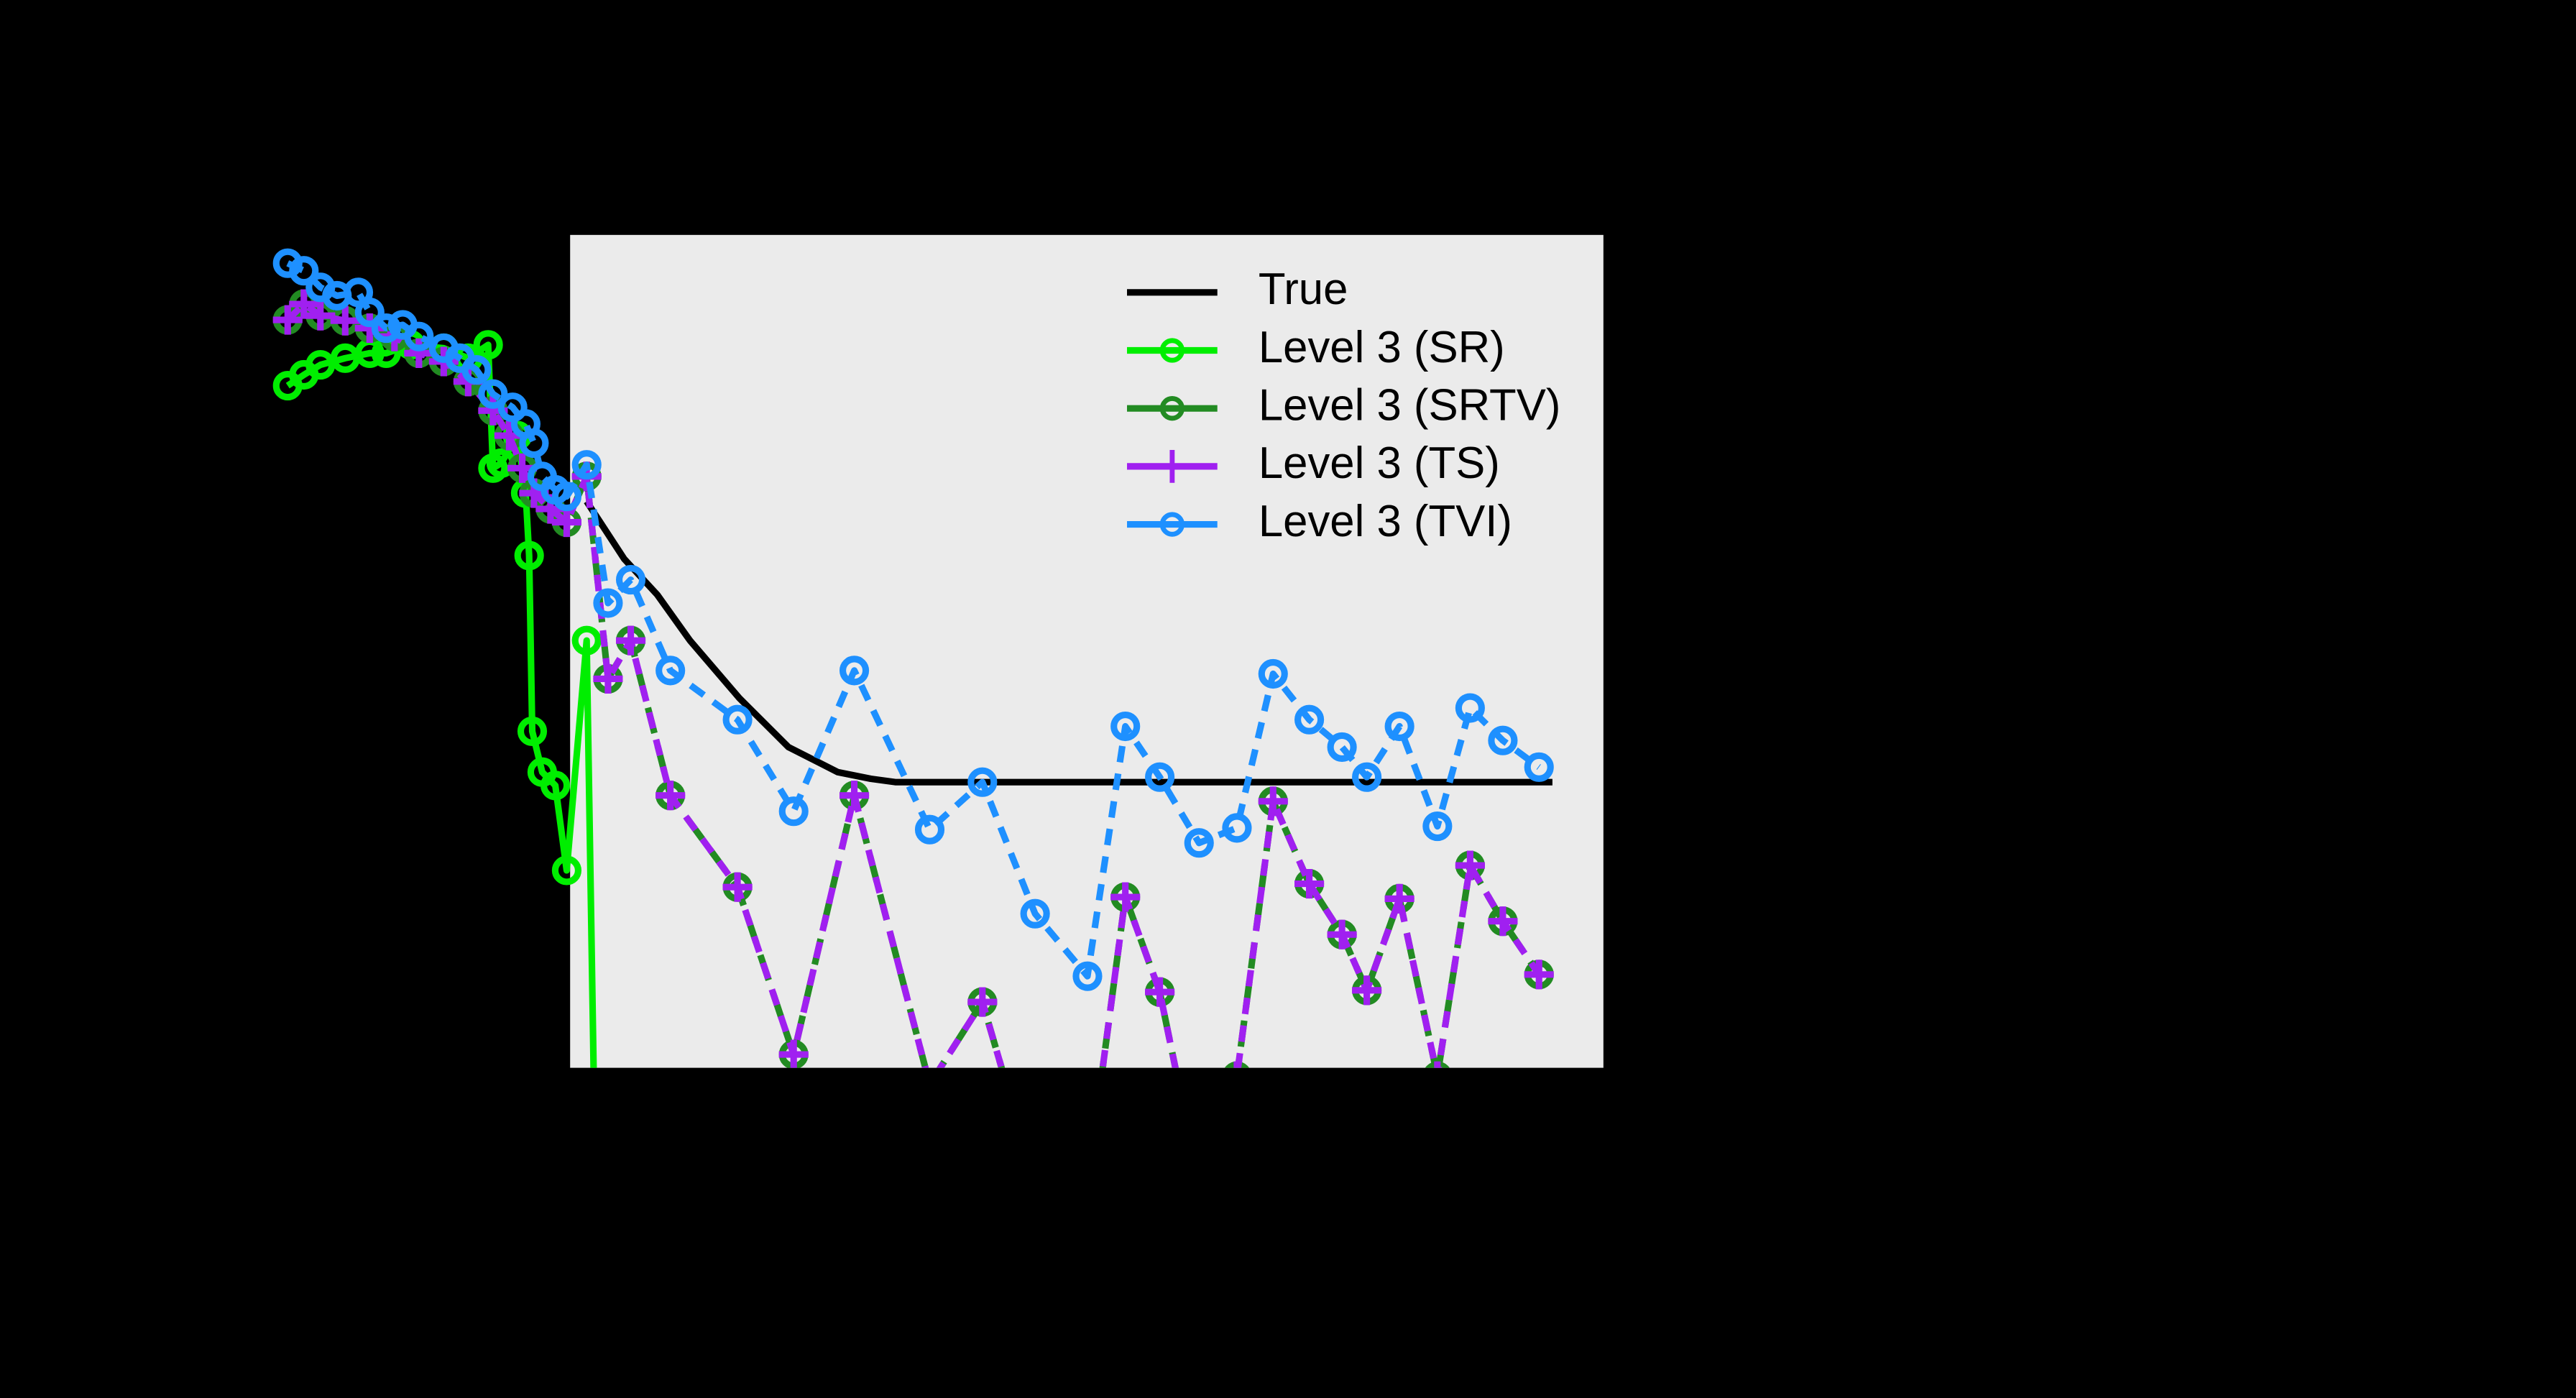  I want to click on legend-label: True, so click(1303, 289).